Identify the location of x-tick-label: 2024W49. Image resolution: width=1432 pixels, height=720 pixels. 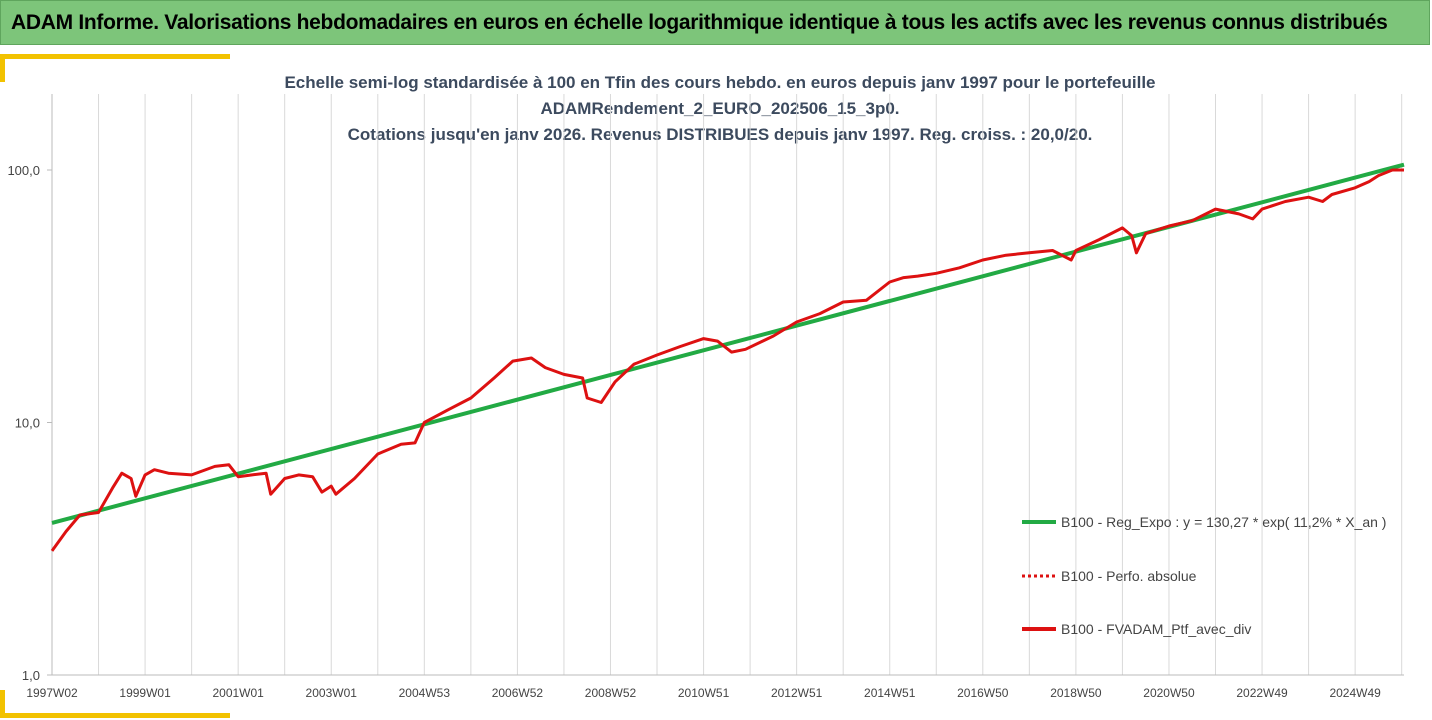
(1355, 693).